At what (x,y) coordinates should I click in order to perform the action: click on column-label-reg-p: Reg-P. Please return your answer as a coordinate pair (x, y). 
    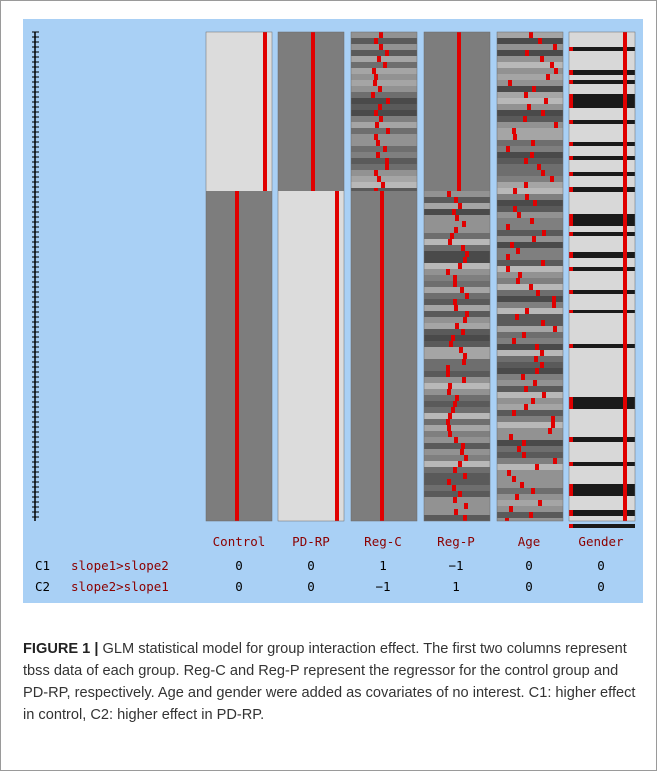
    Looking at the image, I should click on (456, 541).